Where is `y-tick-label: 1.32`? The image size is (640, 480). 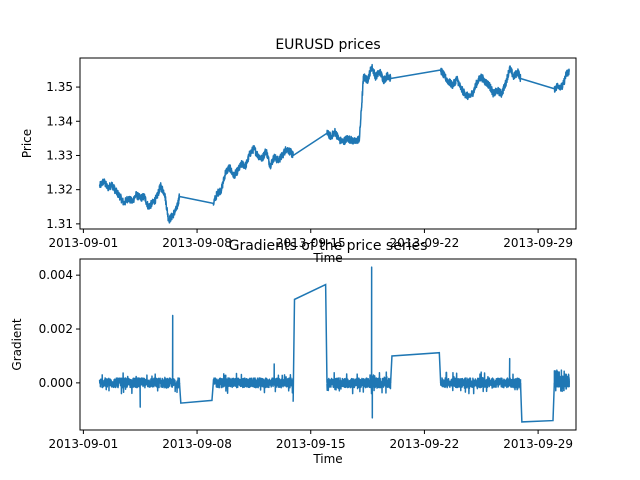
y-tick-label: 1.32 is located at coordinates (59, 190).